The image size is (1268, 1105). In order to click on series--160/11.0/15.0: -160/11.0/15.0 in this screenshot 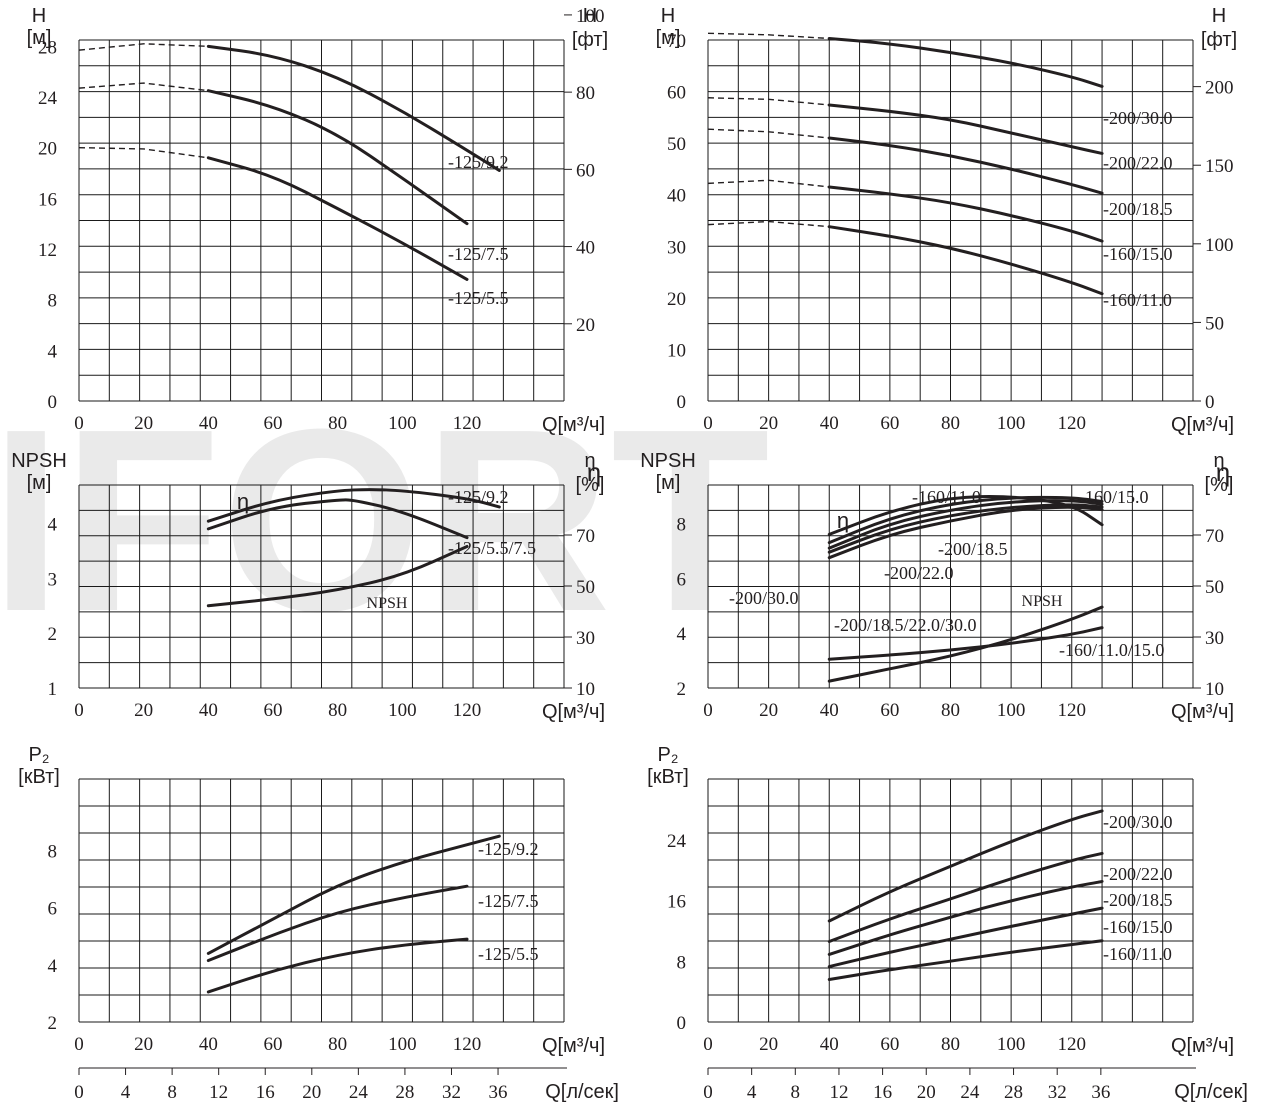, I will do `click(995, 643)`.